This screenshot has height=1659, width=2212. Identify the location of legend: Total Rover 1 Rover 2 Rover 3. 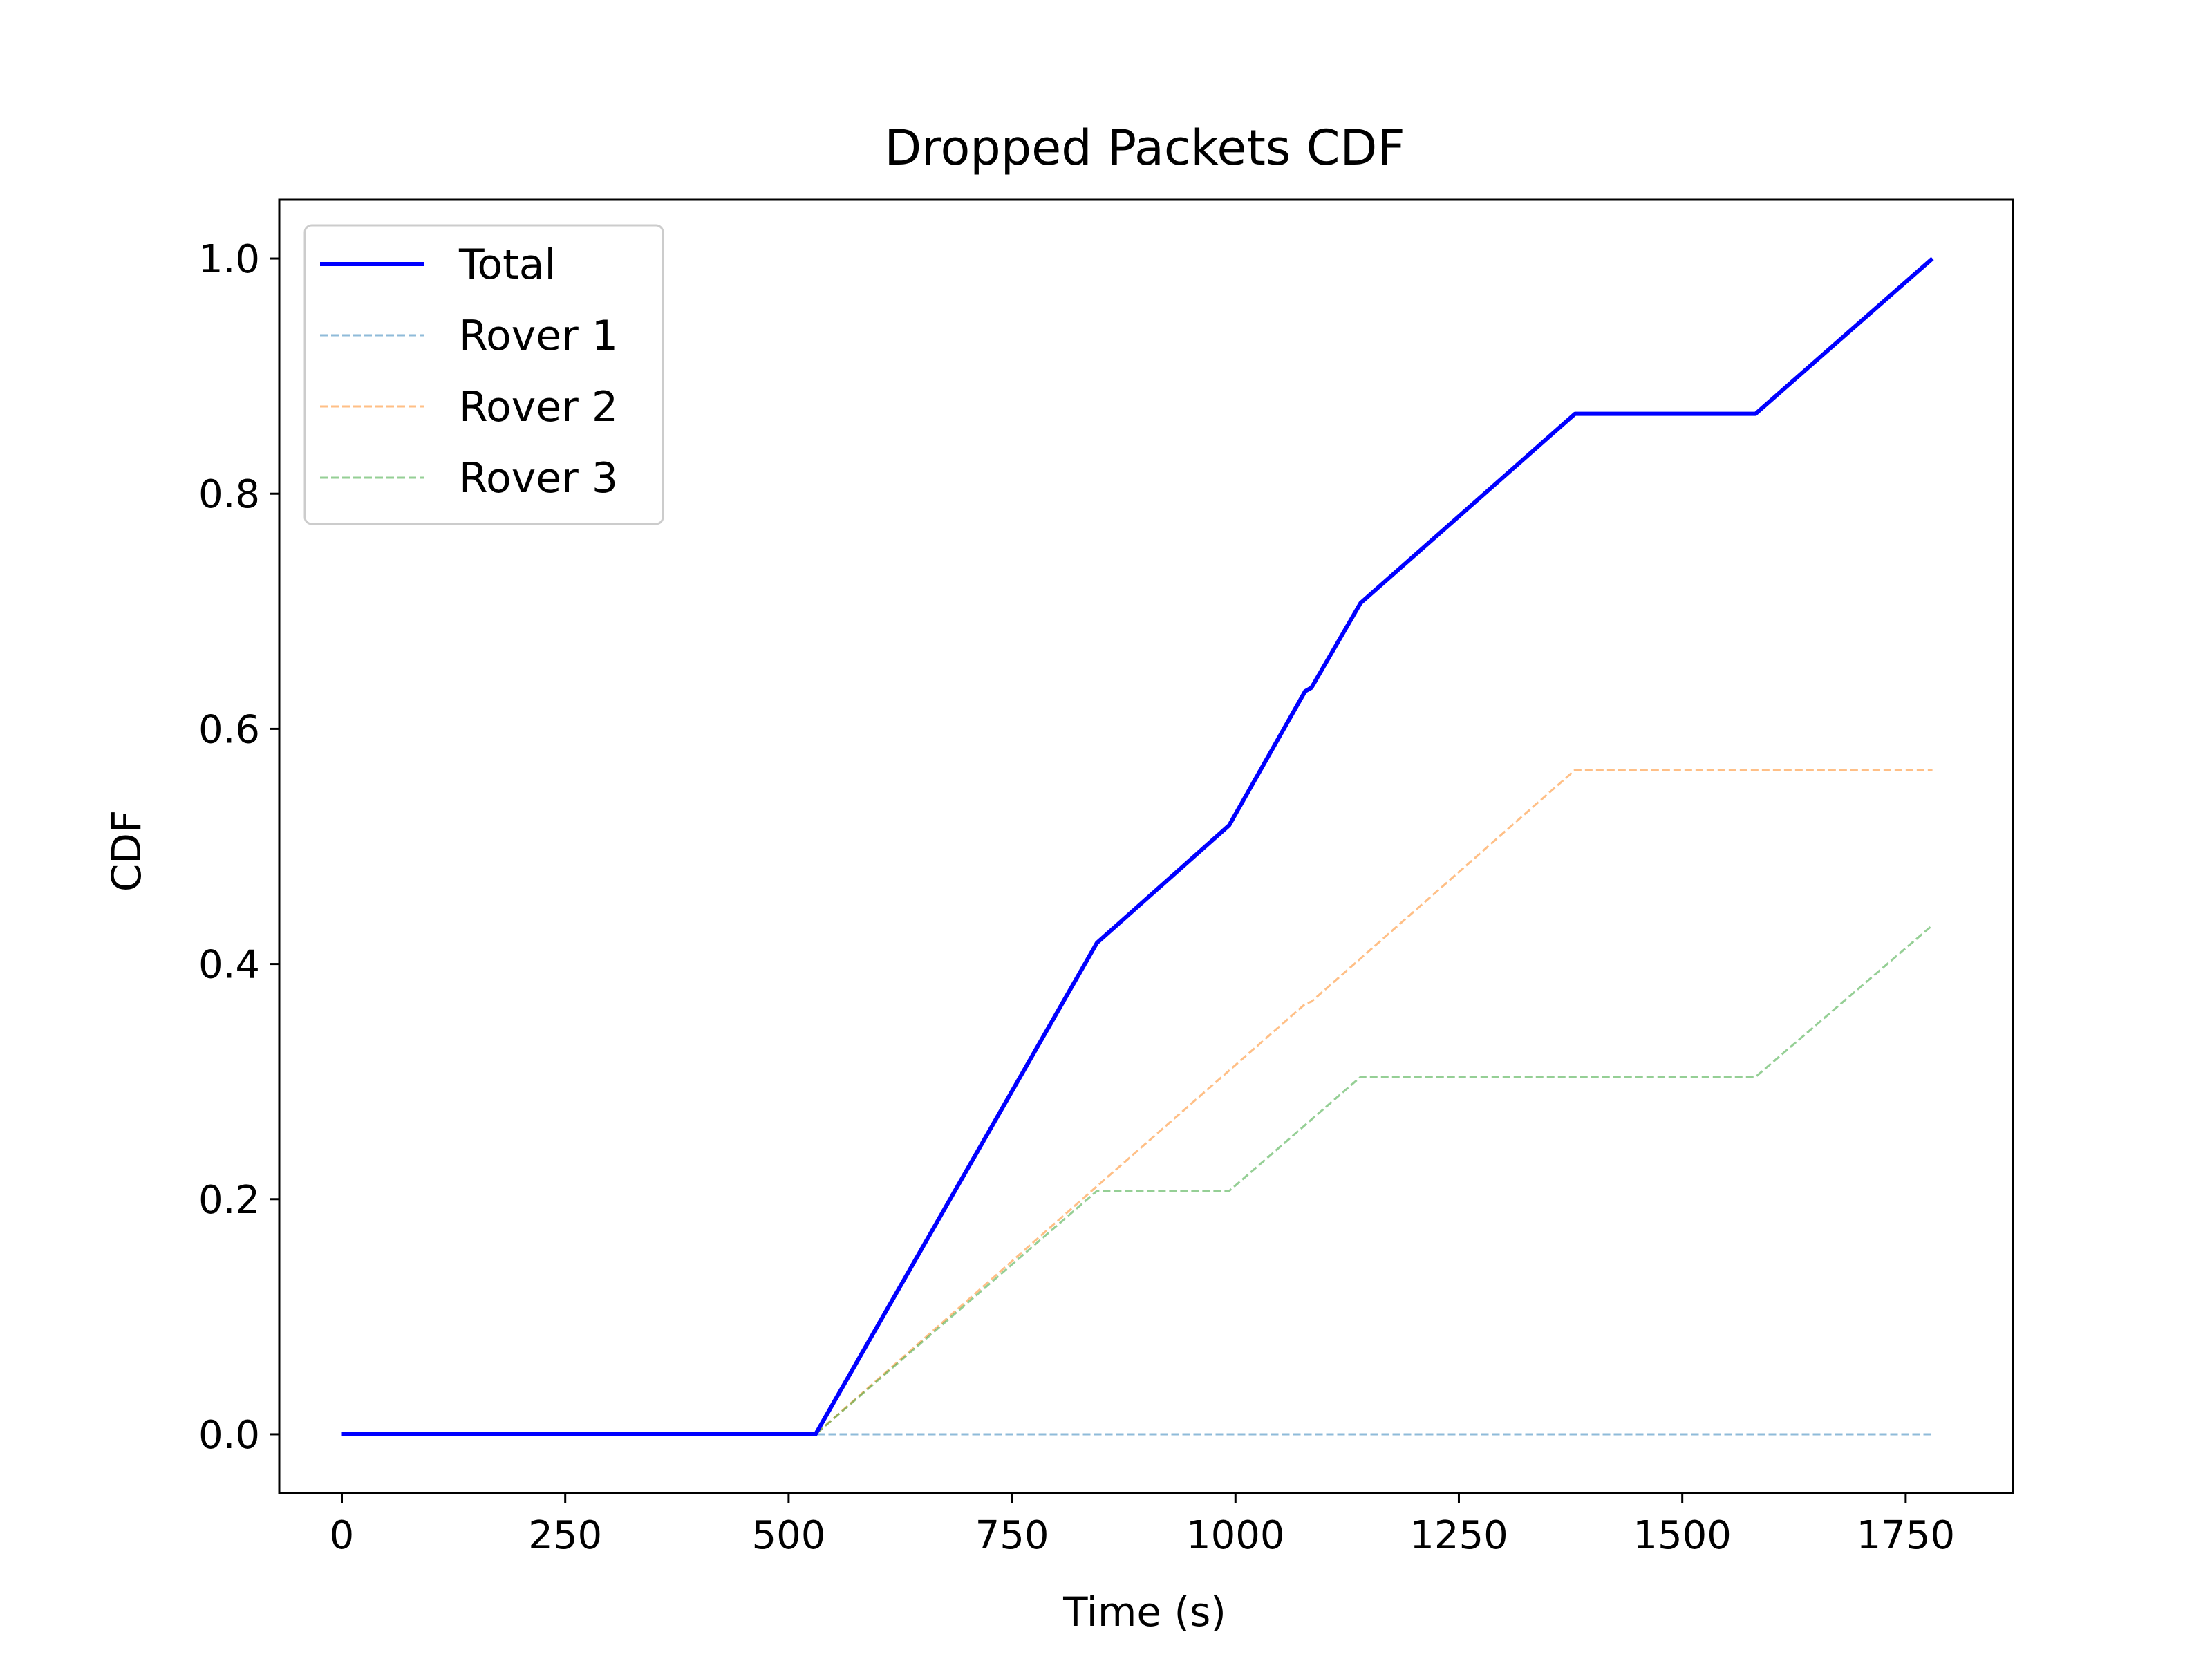
(483, 374).